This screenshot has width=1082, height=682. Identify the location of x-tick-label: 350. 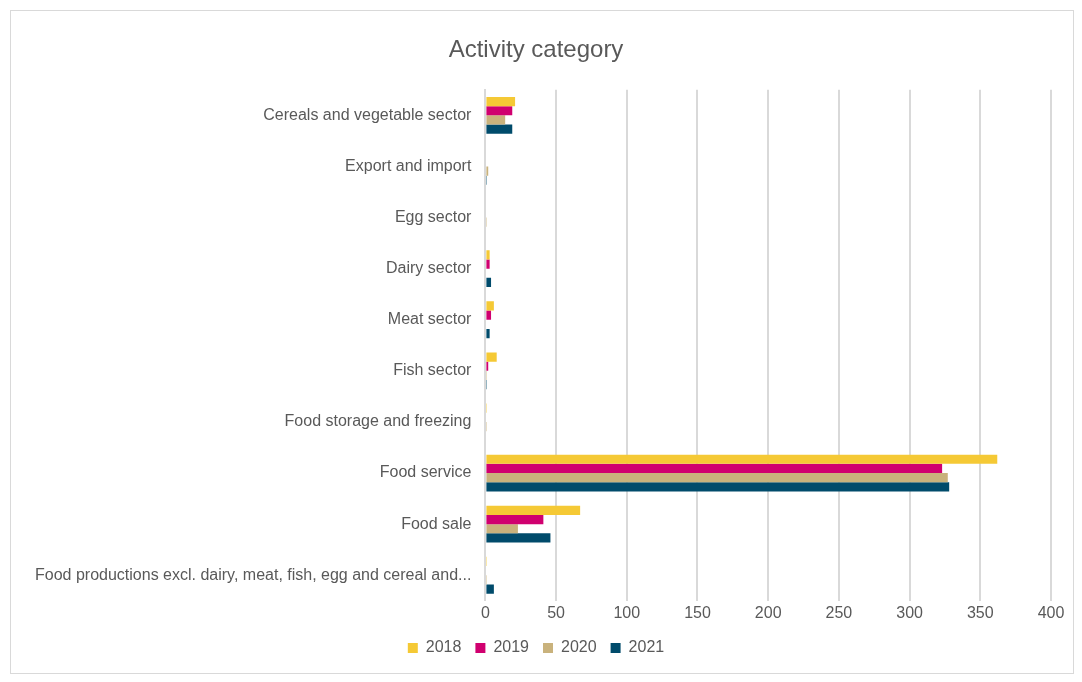
(980, 612).